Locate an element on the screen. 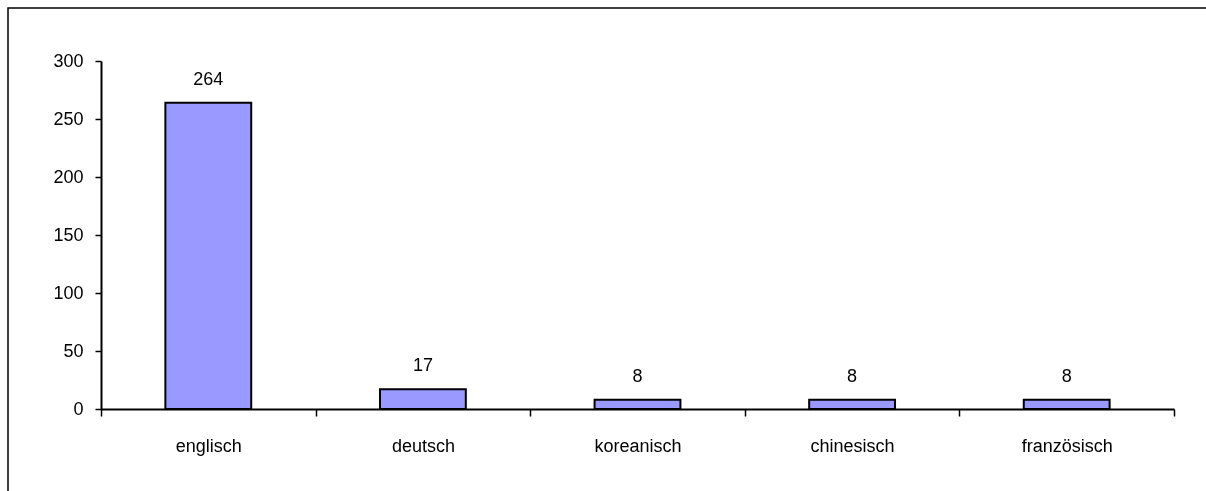 This screenshot has width=1206, height=491. data-label: 264 is located at coordinates (208, 78).